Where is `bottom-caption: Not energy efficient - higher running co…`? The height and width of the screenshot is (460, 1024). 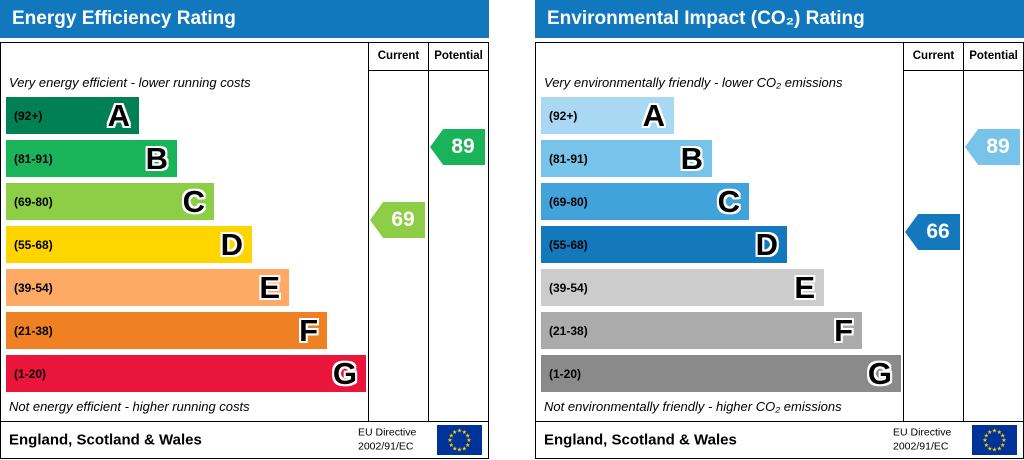 bottom-caption: Not energy efficient - higher running co… is located at coordinates (129, 406).